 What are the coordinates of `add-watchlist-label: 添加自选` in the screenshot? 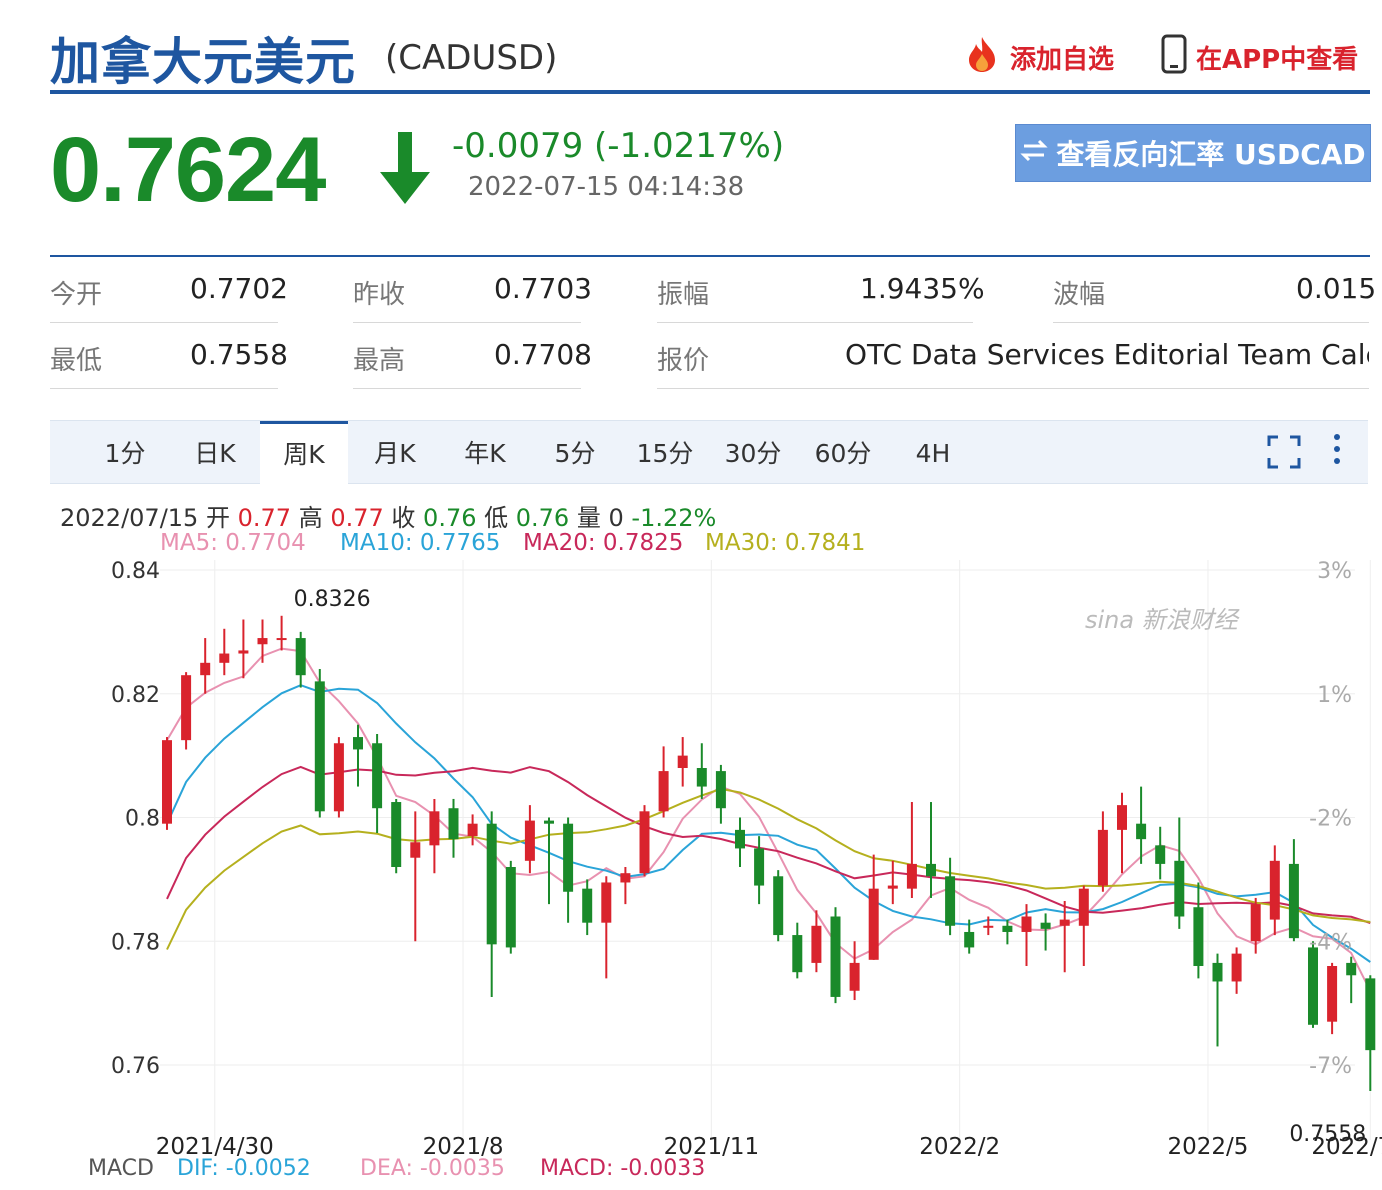 It's located at (1062, 60).